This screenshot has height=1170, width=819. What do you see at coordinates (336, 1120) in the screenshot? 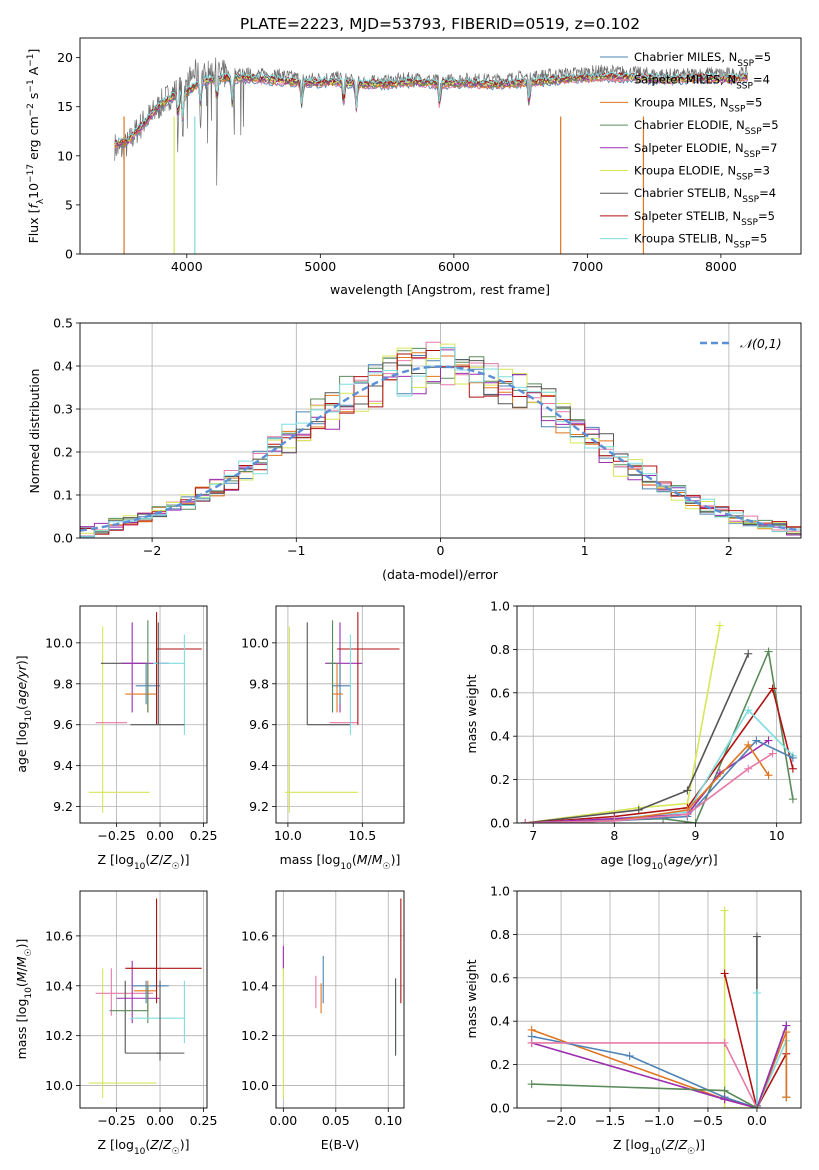
I see `x-tick-label: 0.05` at bounding box center [336, 1120].